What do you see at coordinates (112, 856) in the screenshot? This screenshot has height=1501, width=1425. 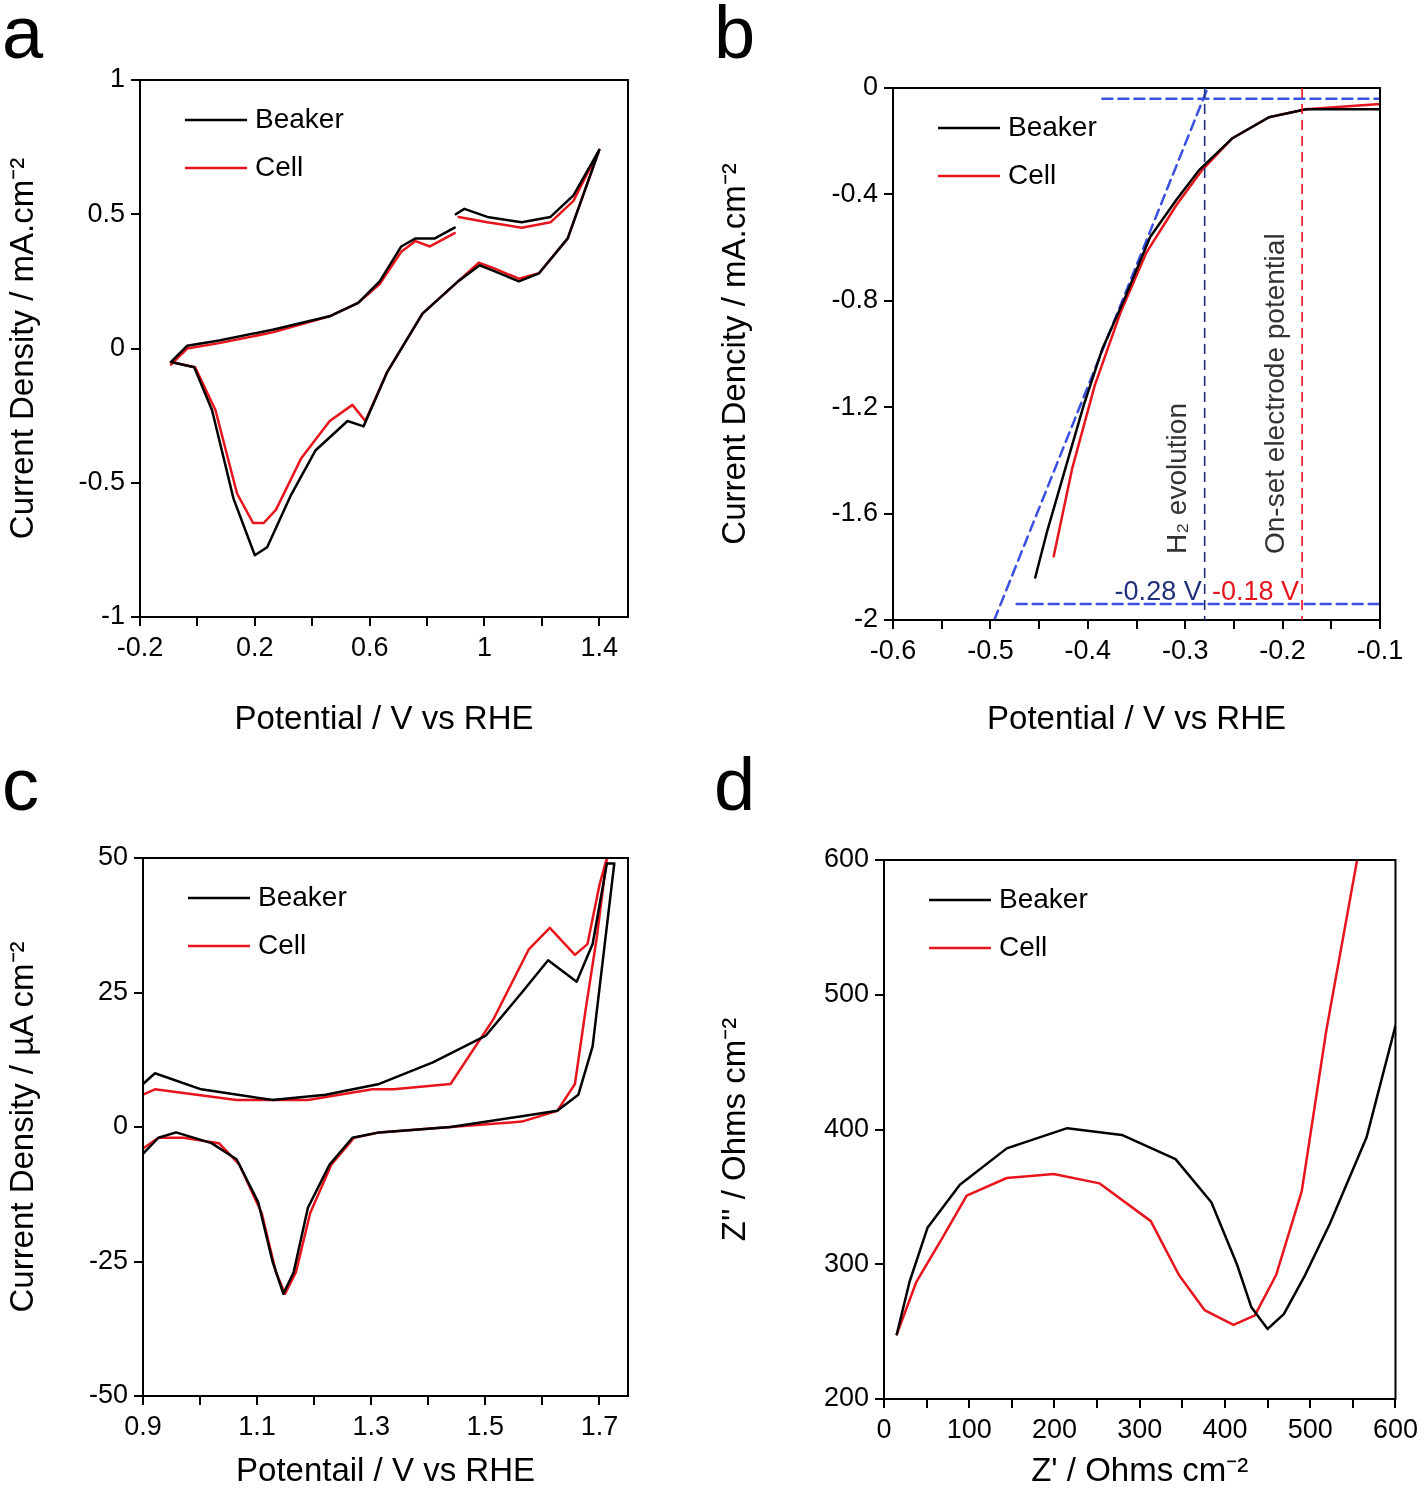 I see `y-tick-label: 50` at bounding box center [112, 856].